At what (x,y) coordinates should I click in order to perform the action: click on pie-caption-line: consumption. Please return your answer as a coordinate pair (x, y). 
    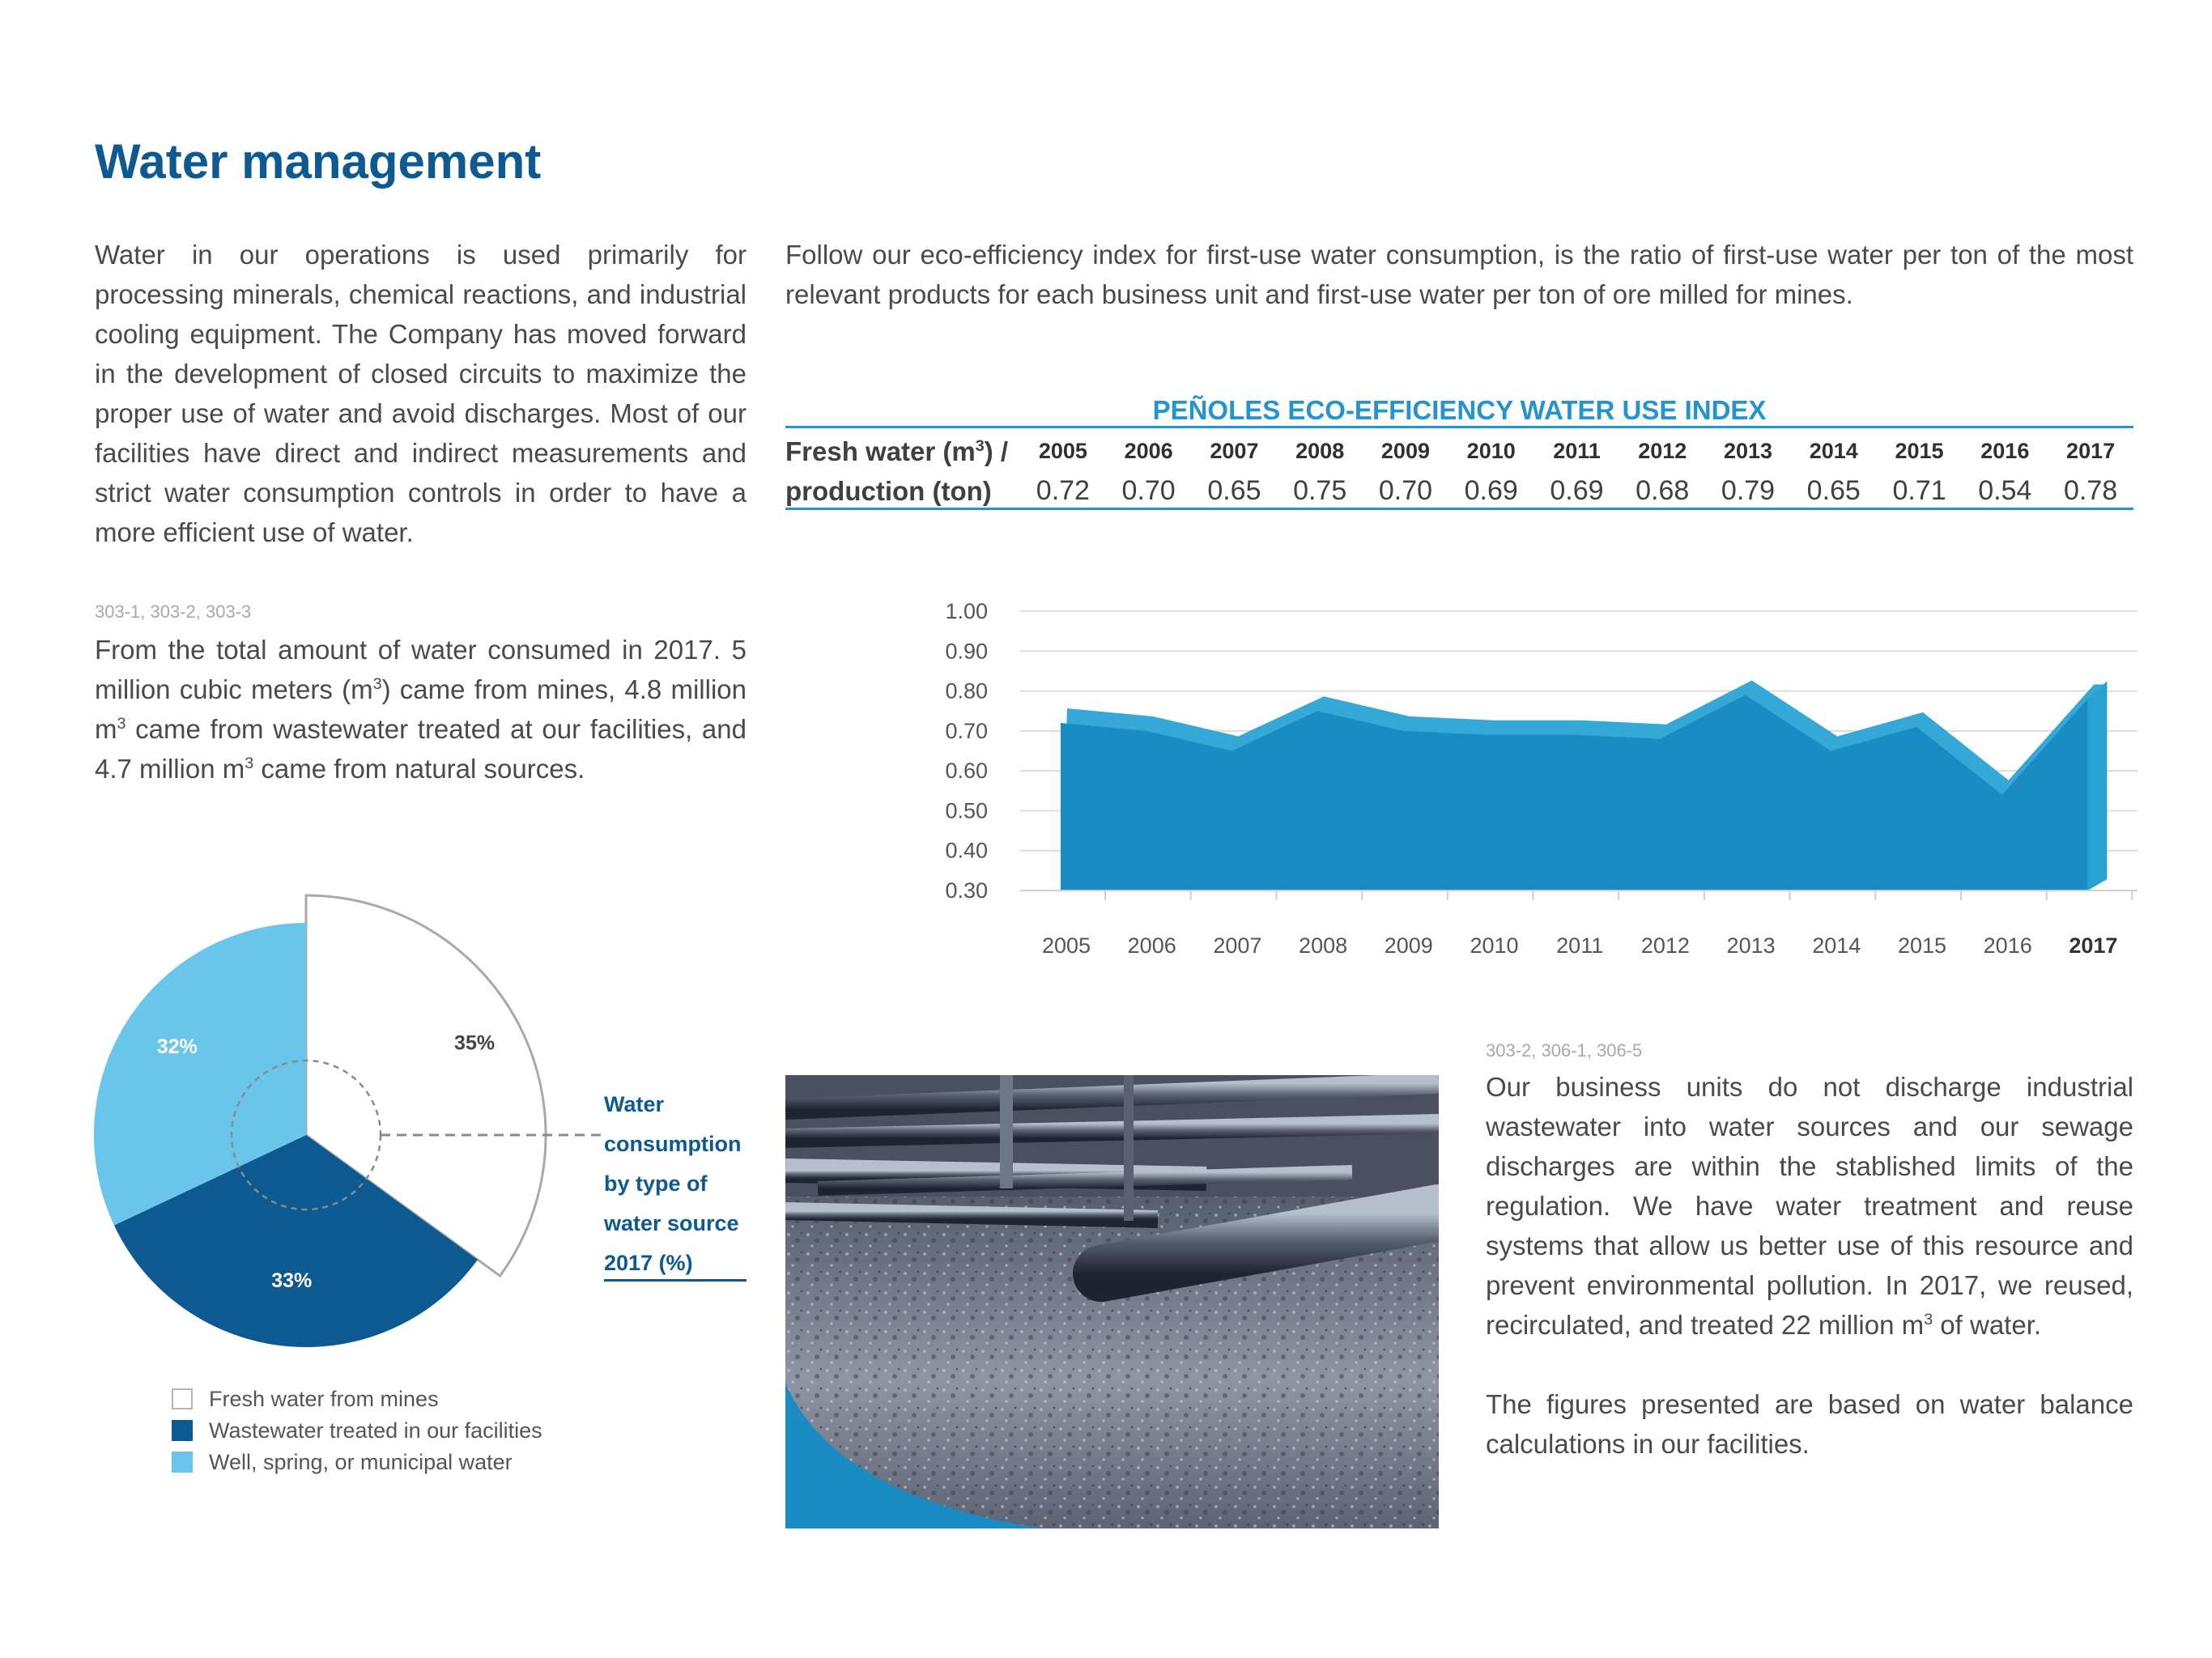
    Looking at the image, I should click on (673, 1144).